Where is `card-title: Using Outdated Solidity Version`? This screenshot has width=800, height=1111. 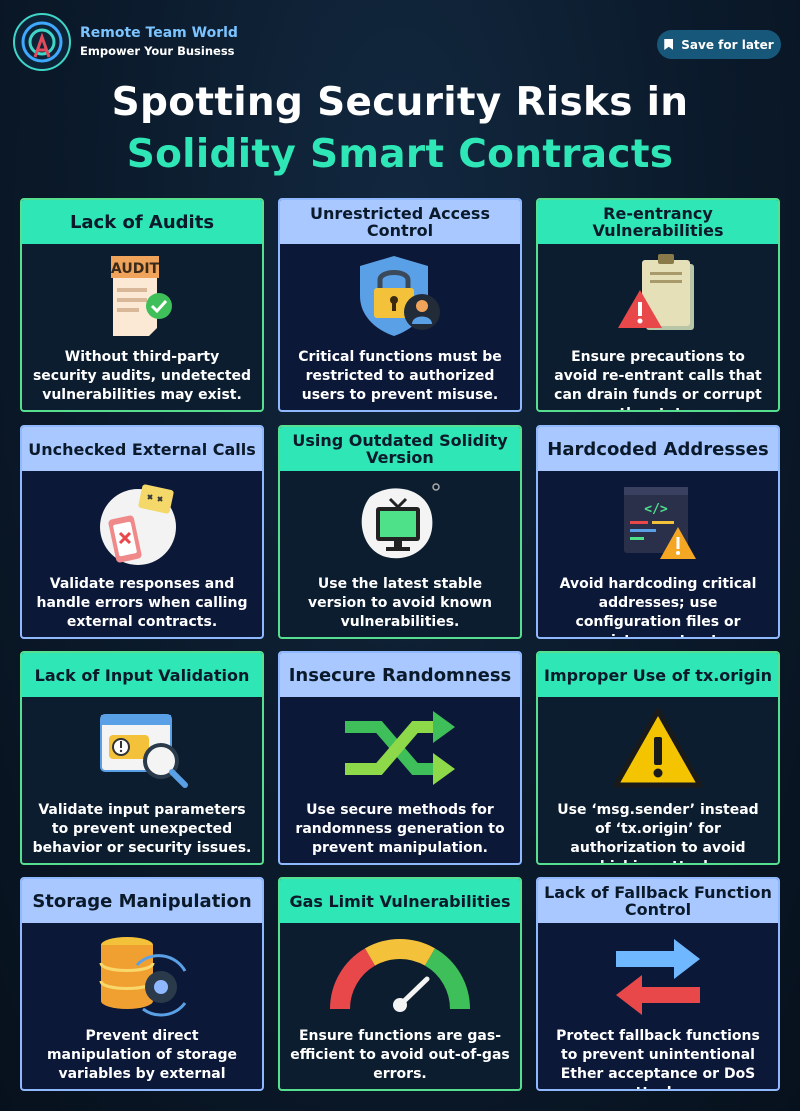
card-title: Using Outdated Solidity Version is located at coordinates (400, 449).